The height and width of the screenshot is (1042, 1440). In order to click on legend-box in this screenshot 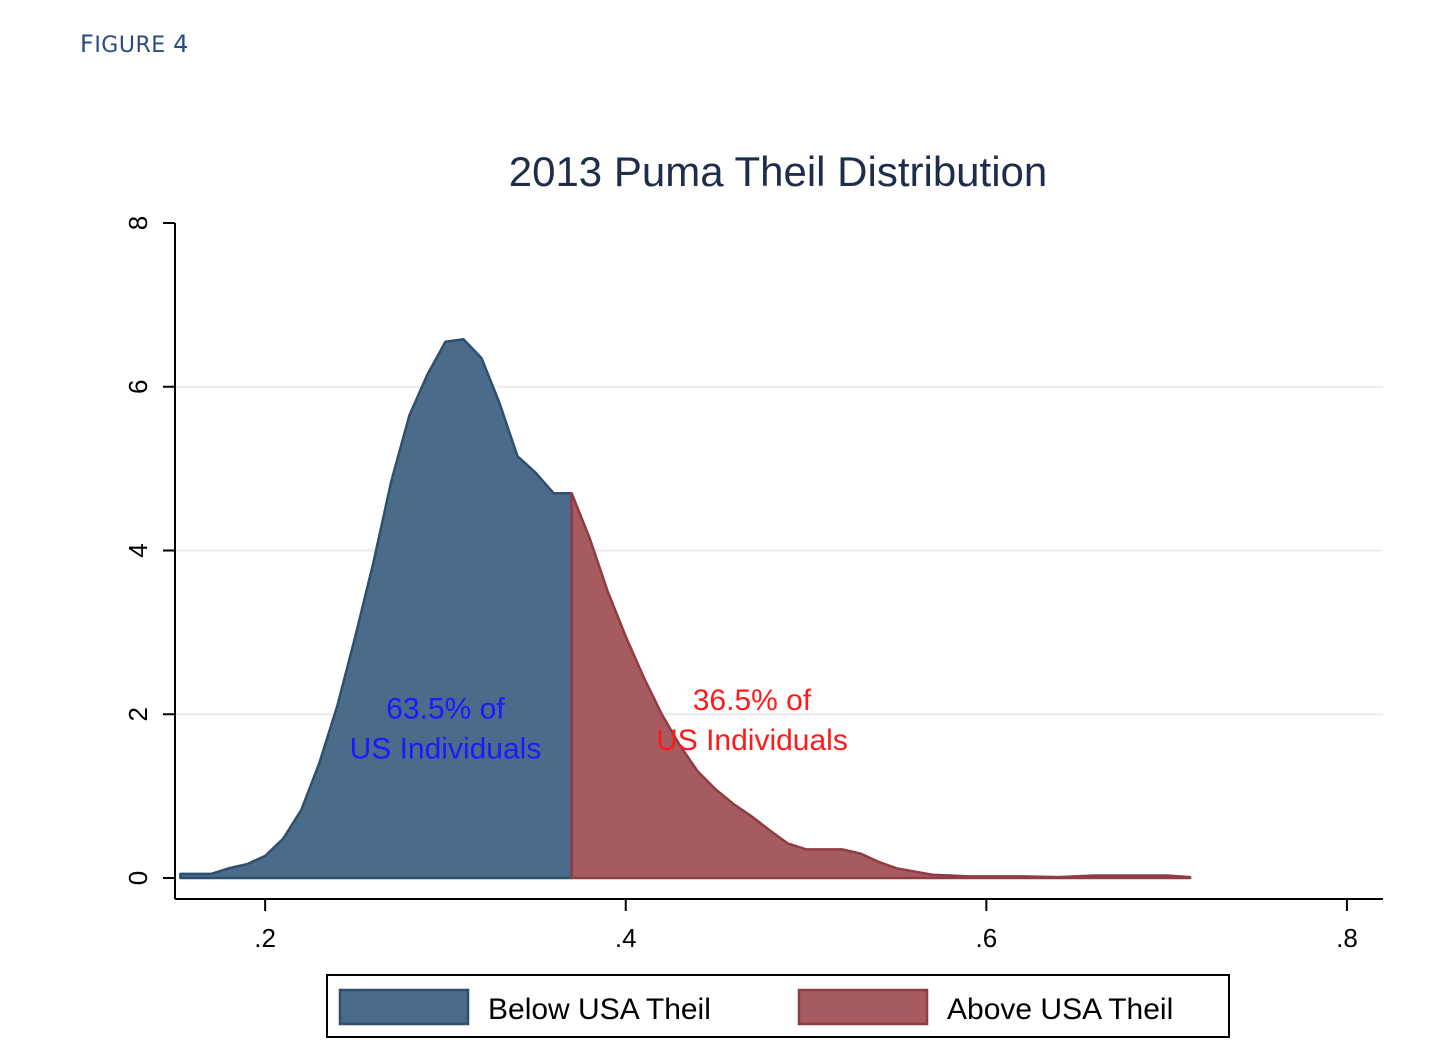, I will do `click(778, 1006)`.